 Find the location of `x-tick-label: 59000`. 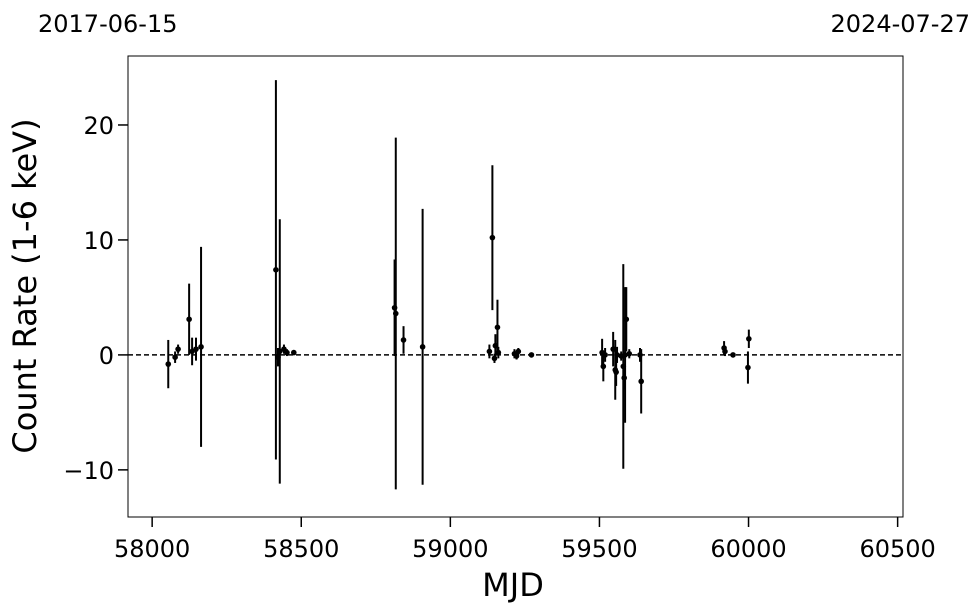

x-tick-label: 59000 is located at coordinates (450, 549).